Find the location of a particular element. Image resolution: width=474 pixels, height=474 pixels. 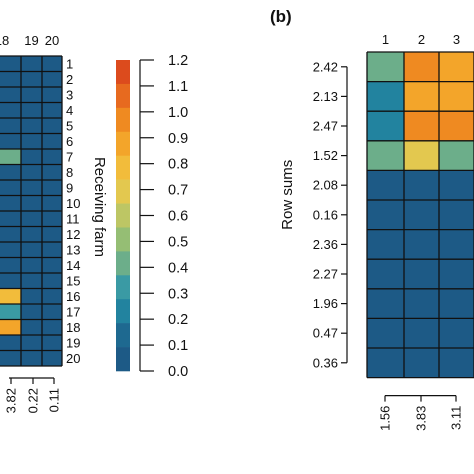

right-rowsum-label: 1.52 is located at coordinates (325, 155).